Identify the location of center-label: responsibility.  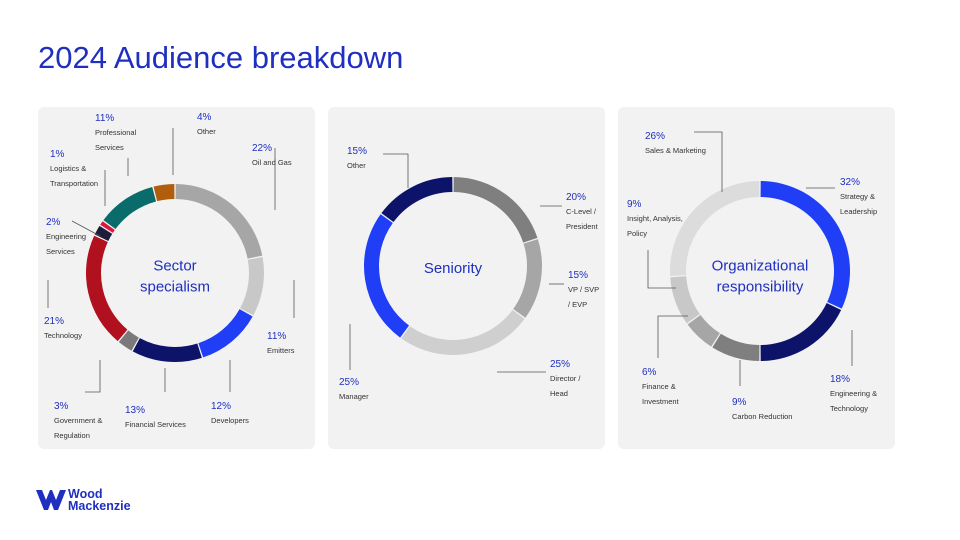
(760, 287).